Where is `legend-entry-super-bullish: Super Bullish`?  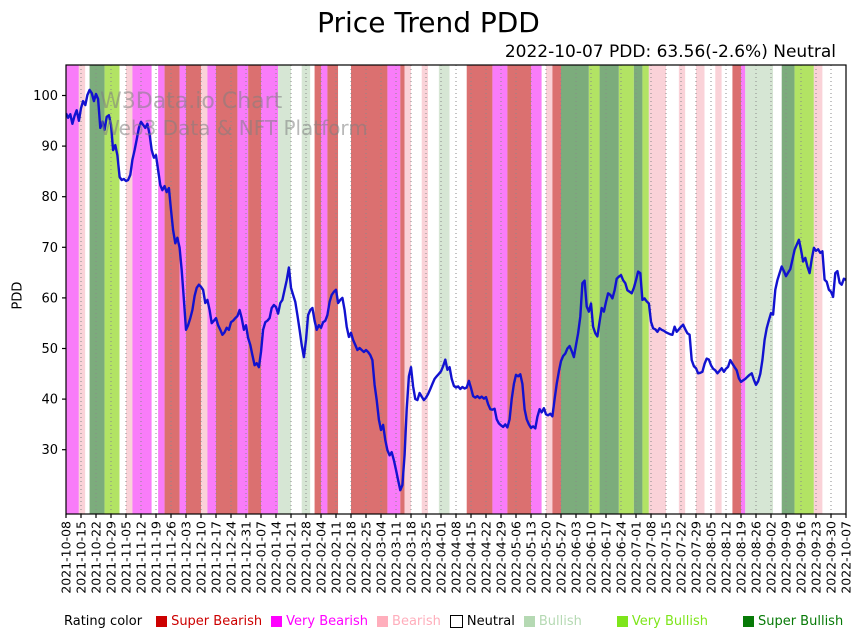 legend-entry-super-bullish: Super Bullish is located at coordinates (792, 621).